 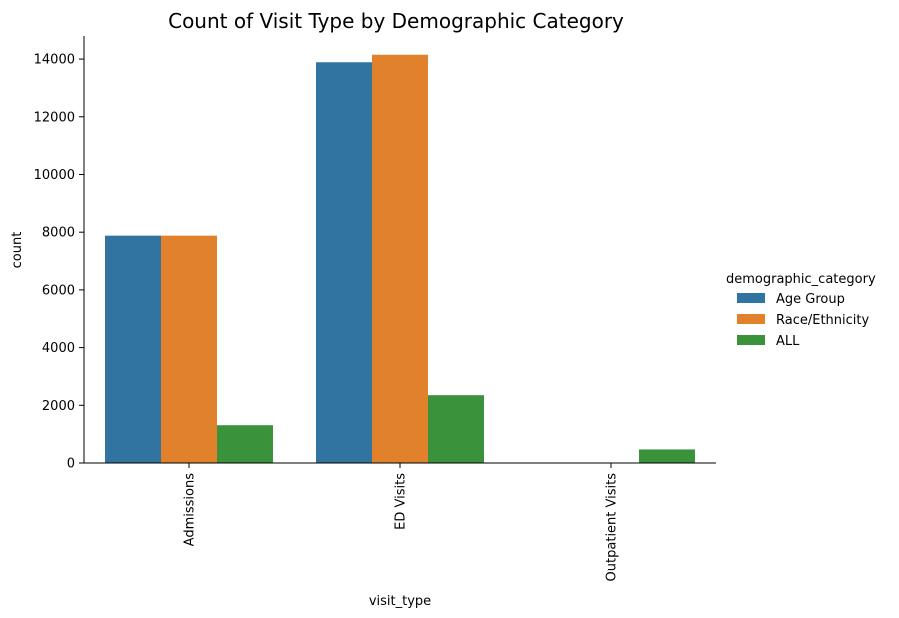 I want to click on x-axis-ticks: Admissions ED Visits Outpatient Visits, so click(x=401, y=522).